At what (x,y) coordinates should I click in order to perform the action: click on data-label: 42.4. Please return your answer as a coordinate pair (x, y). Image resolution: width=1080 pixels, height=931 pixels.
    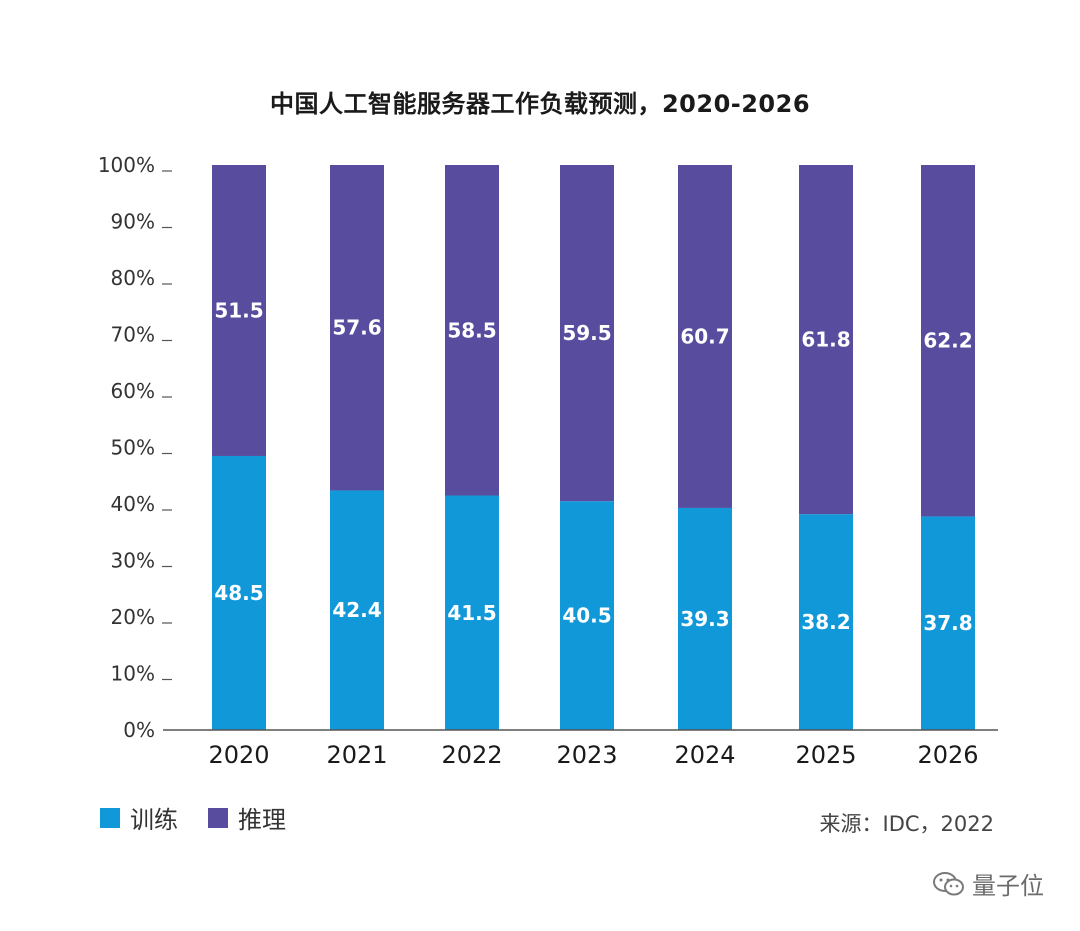
    Looking at the image, I should click on (356, 610).